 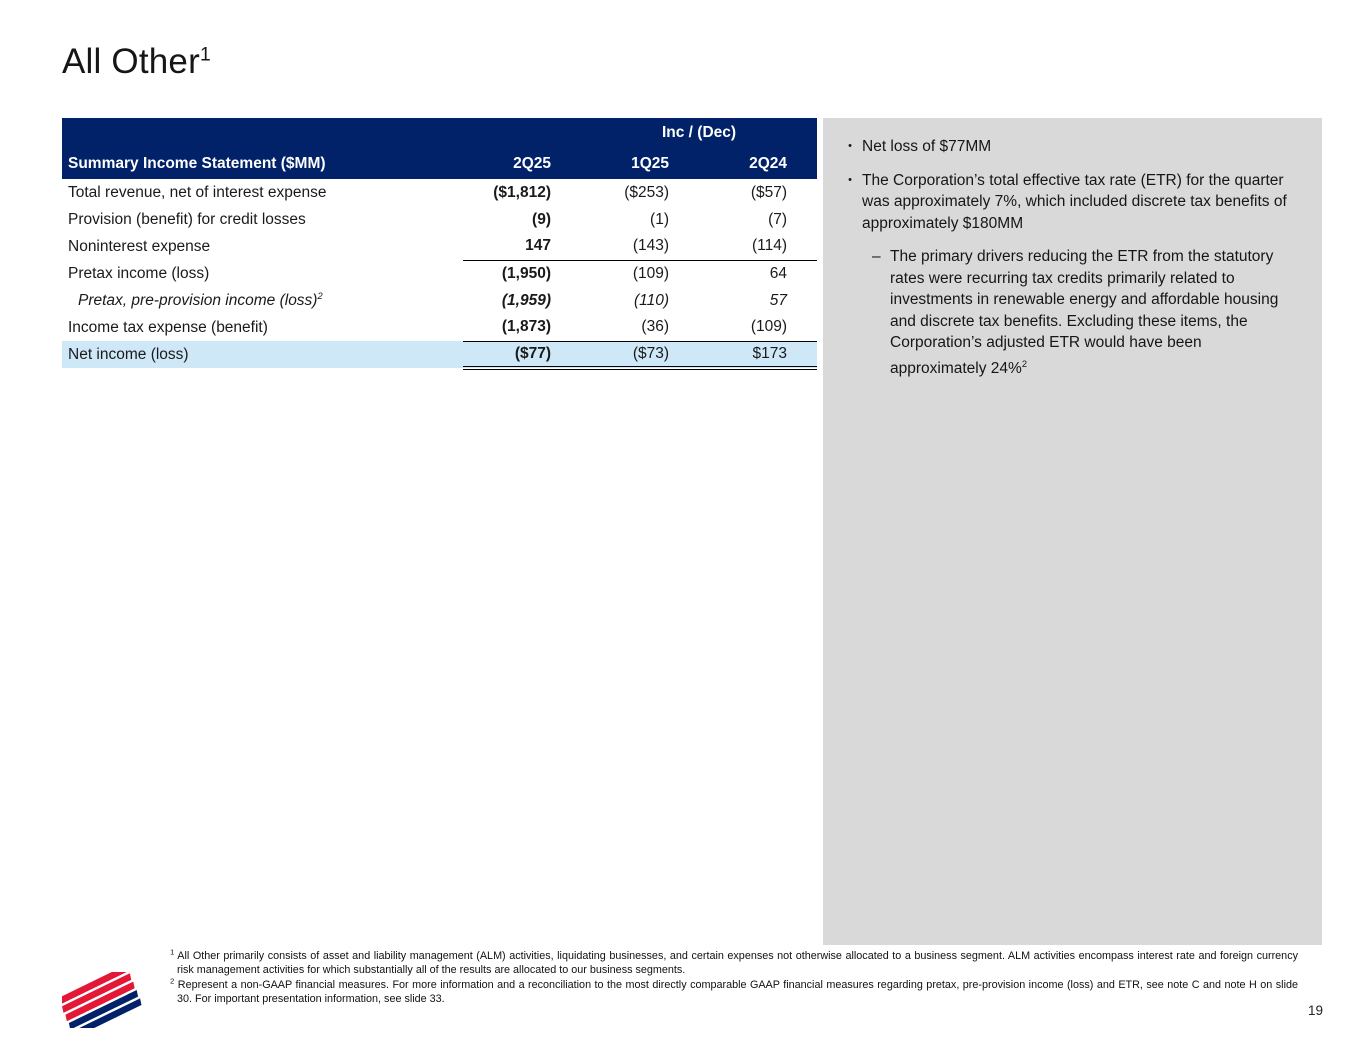 I want to click on cell-2q25: (9), so click(x=541, y=219).